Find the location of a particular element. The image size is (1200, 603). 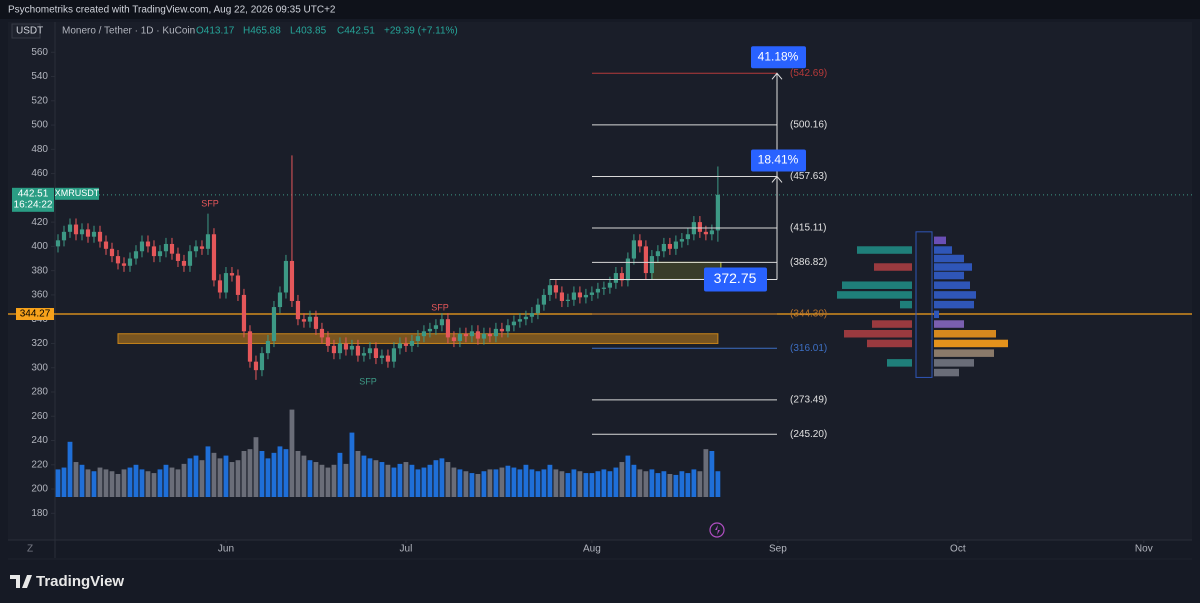

arrow-head is located at coordinates (777, 76).